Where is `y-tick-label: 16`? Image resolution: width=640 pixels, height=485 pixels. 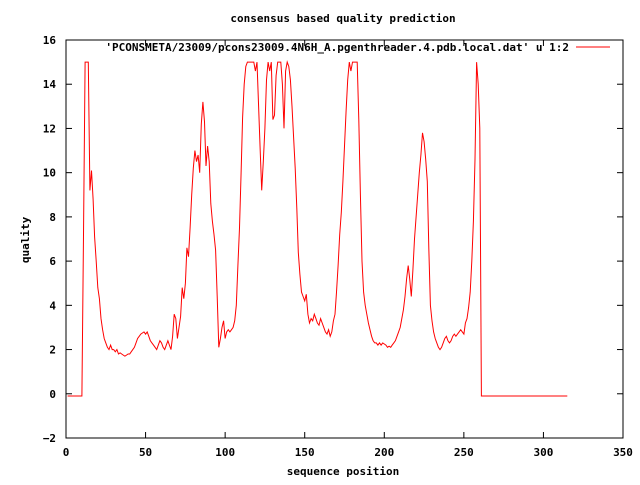 y-tick-label: 16 is located at coordinates (50, 40).